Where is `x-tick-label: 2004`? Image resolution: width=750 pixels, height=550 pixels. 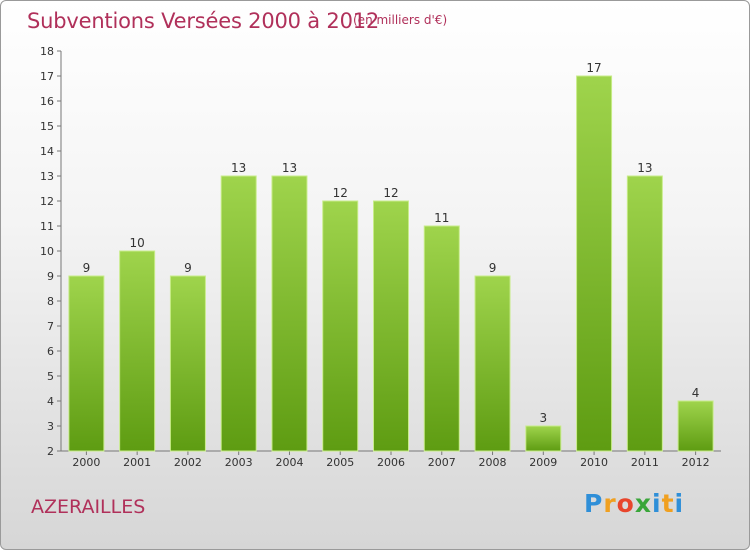 x-tick-label: 2004 is located at coordinates (289, 462).